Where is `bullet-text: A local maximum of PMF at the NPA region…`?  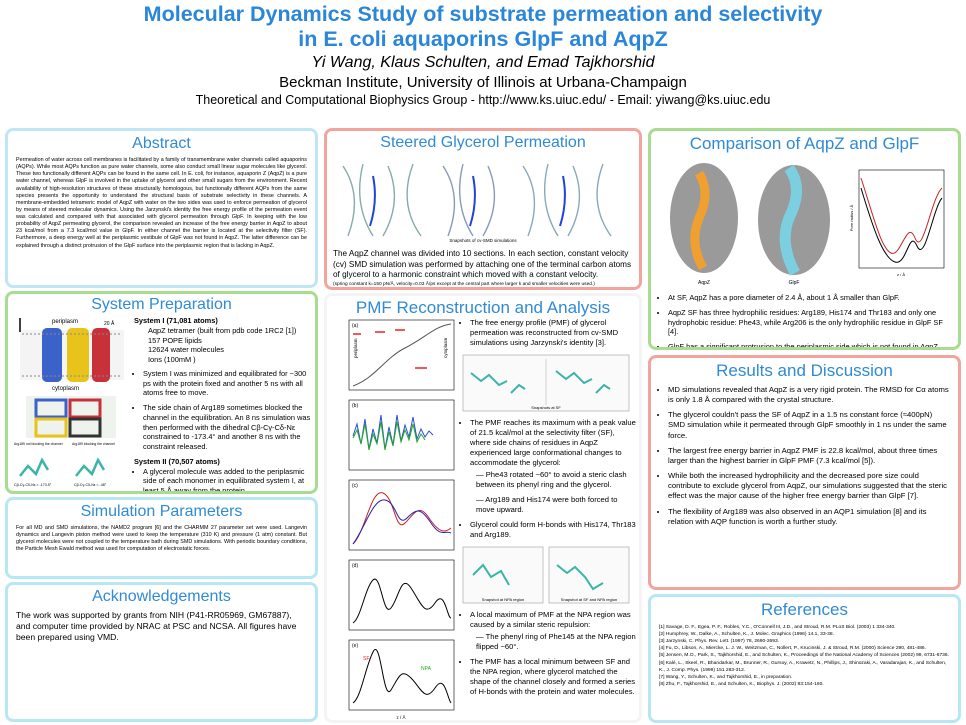
bullet-text: A local maximum of PMF at the NPA region… is located at coordinates (550, 620).